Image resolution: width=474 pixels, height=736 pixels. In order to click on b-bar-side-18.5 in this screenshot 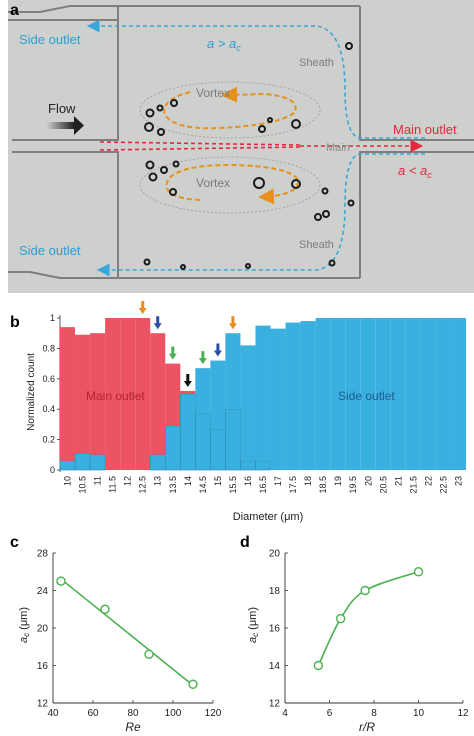, I will do `click(323, 394)`.